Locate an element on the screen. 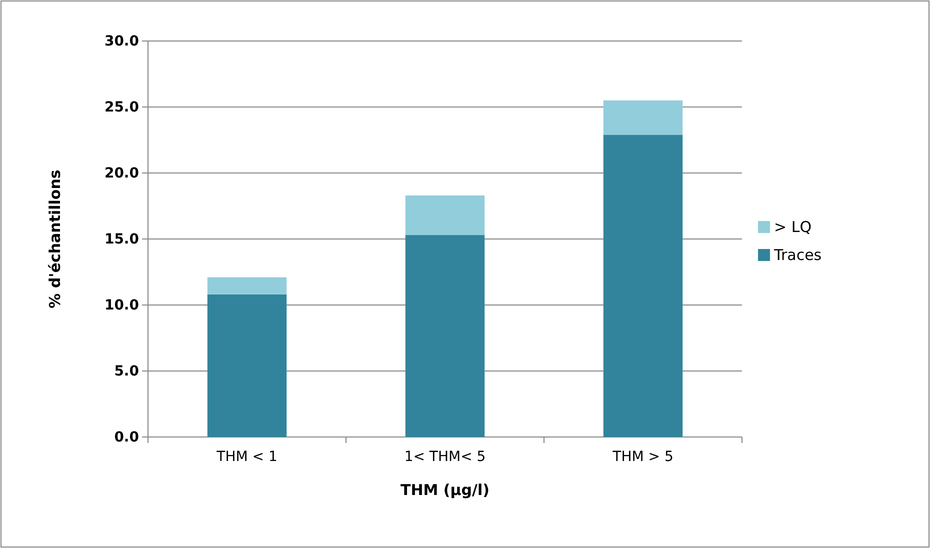 The height and width of the screenshot is (548, 930). y-tick-label: 0.0 is located at coordinates (127, 437).